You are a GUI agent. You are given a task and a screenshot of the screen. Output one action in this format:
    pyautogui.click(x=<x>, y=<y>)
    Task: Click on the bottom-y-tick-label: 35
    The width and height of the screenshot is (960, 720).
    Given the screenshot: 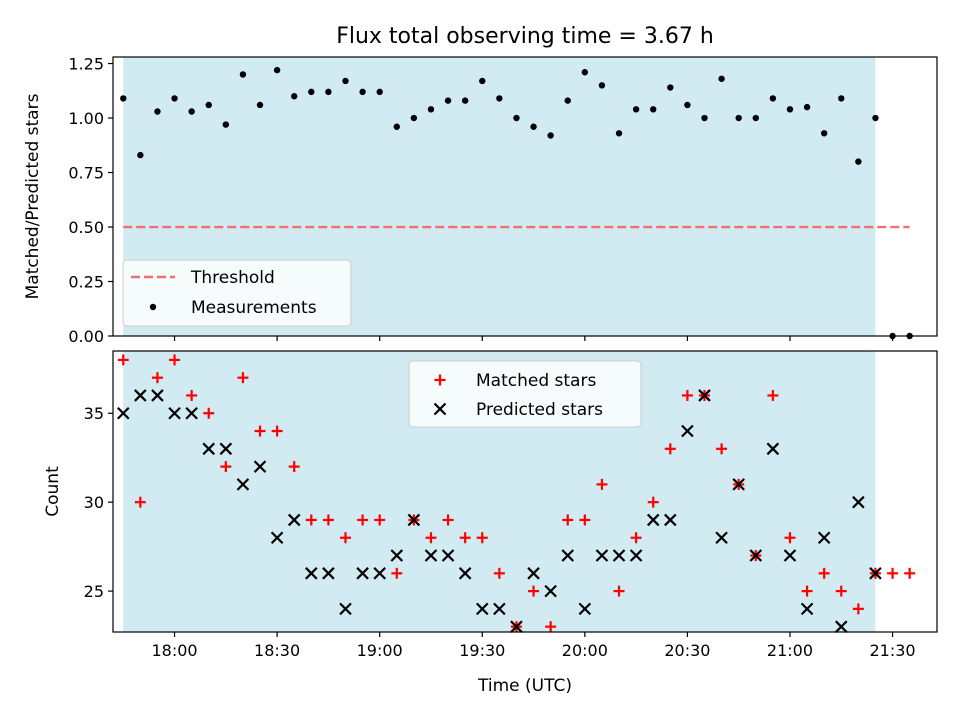 What is the action you would take?
    pyautogui.click(x=94, y=413)
    